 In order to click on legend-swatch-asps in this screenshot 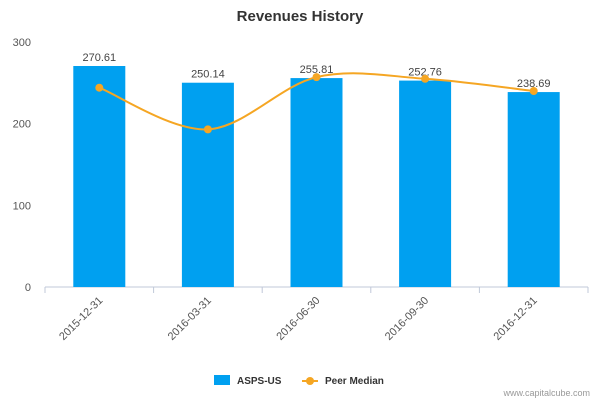, I will do `click(222, 380)`.